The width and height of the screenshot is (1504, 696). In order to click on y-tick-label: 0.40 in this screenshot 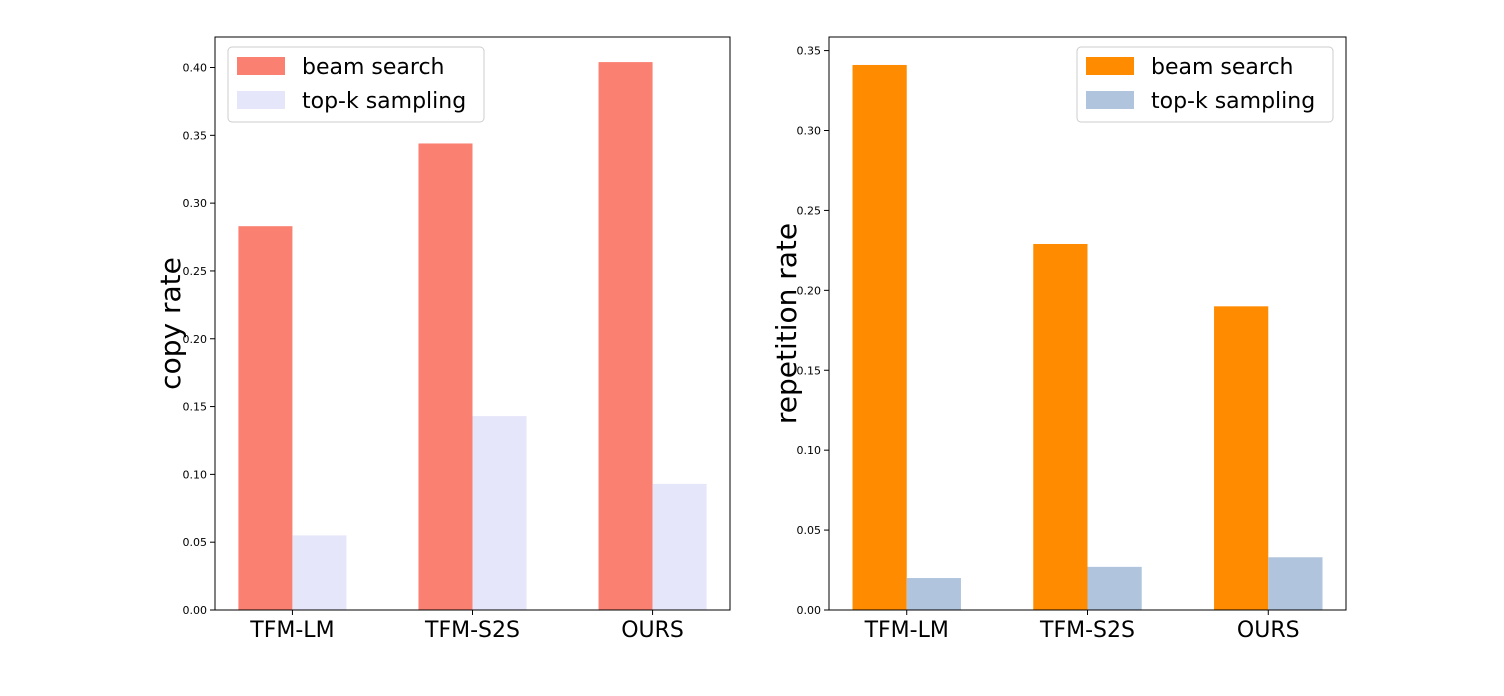, I will do `click(195, 68)`.